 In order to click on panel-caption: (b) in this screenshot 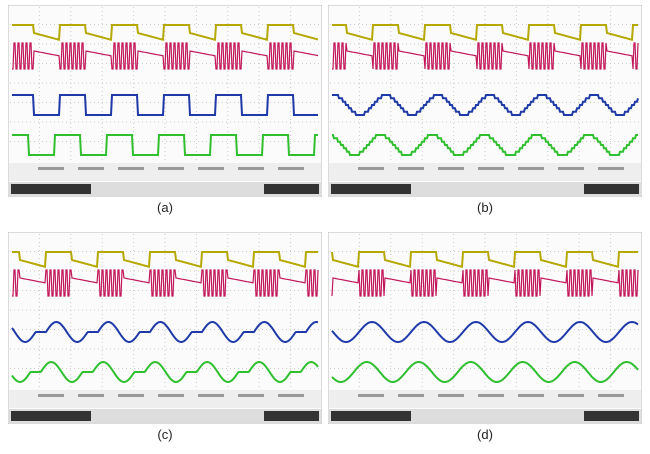, I will do `click(485, 207)`.